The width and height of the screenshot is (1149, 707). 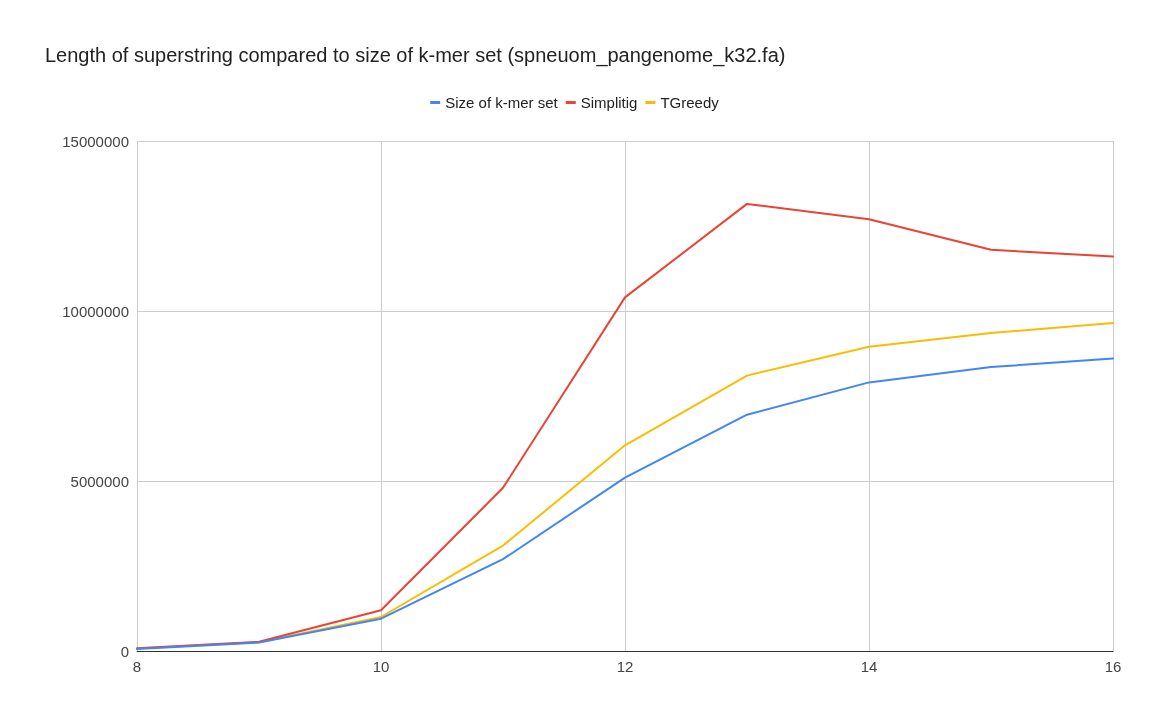 What do you see at coordinates (99, 481) in the screenshot?
I see `y-tick-label: 5000000` at bounding box center [99, 481].